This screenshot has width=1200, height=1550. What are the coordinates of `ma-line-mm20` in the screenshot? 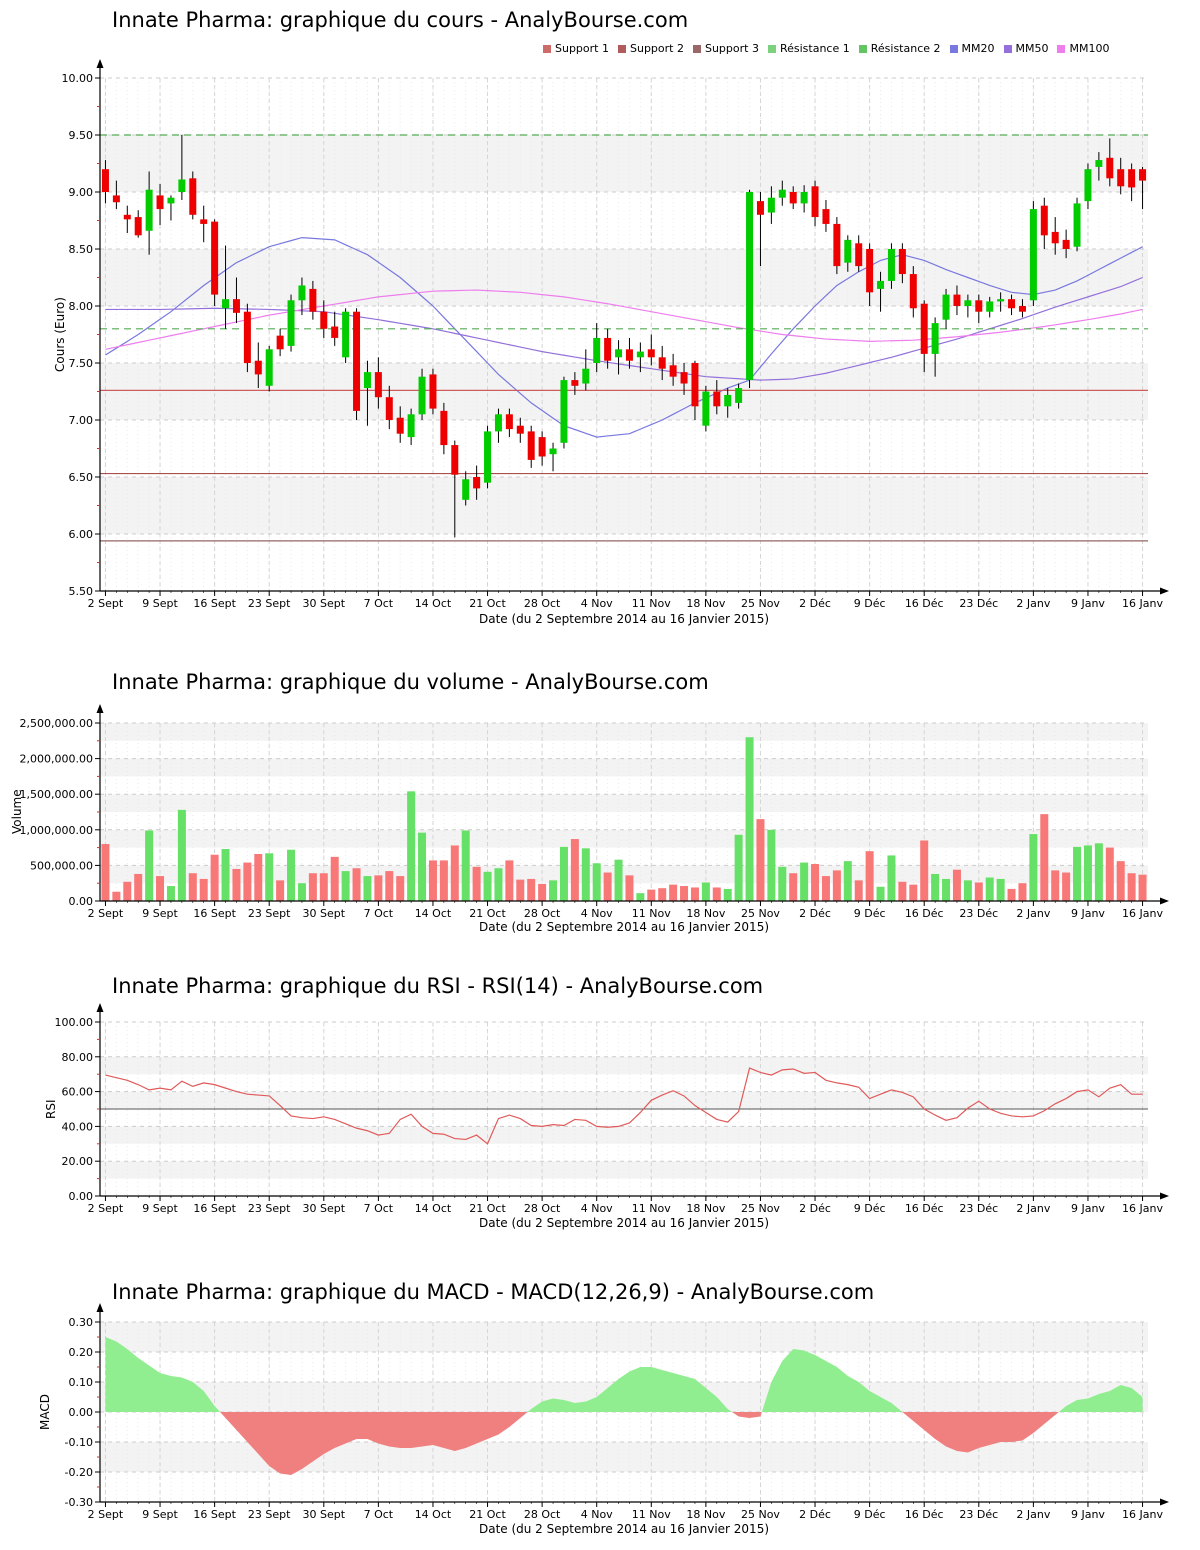 It's located at (624, 337).